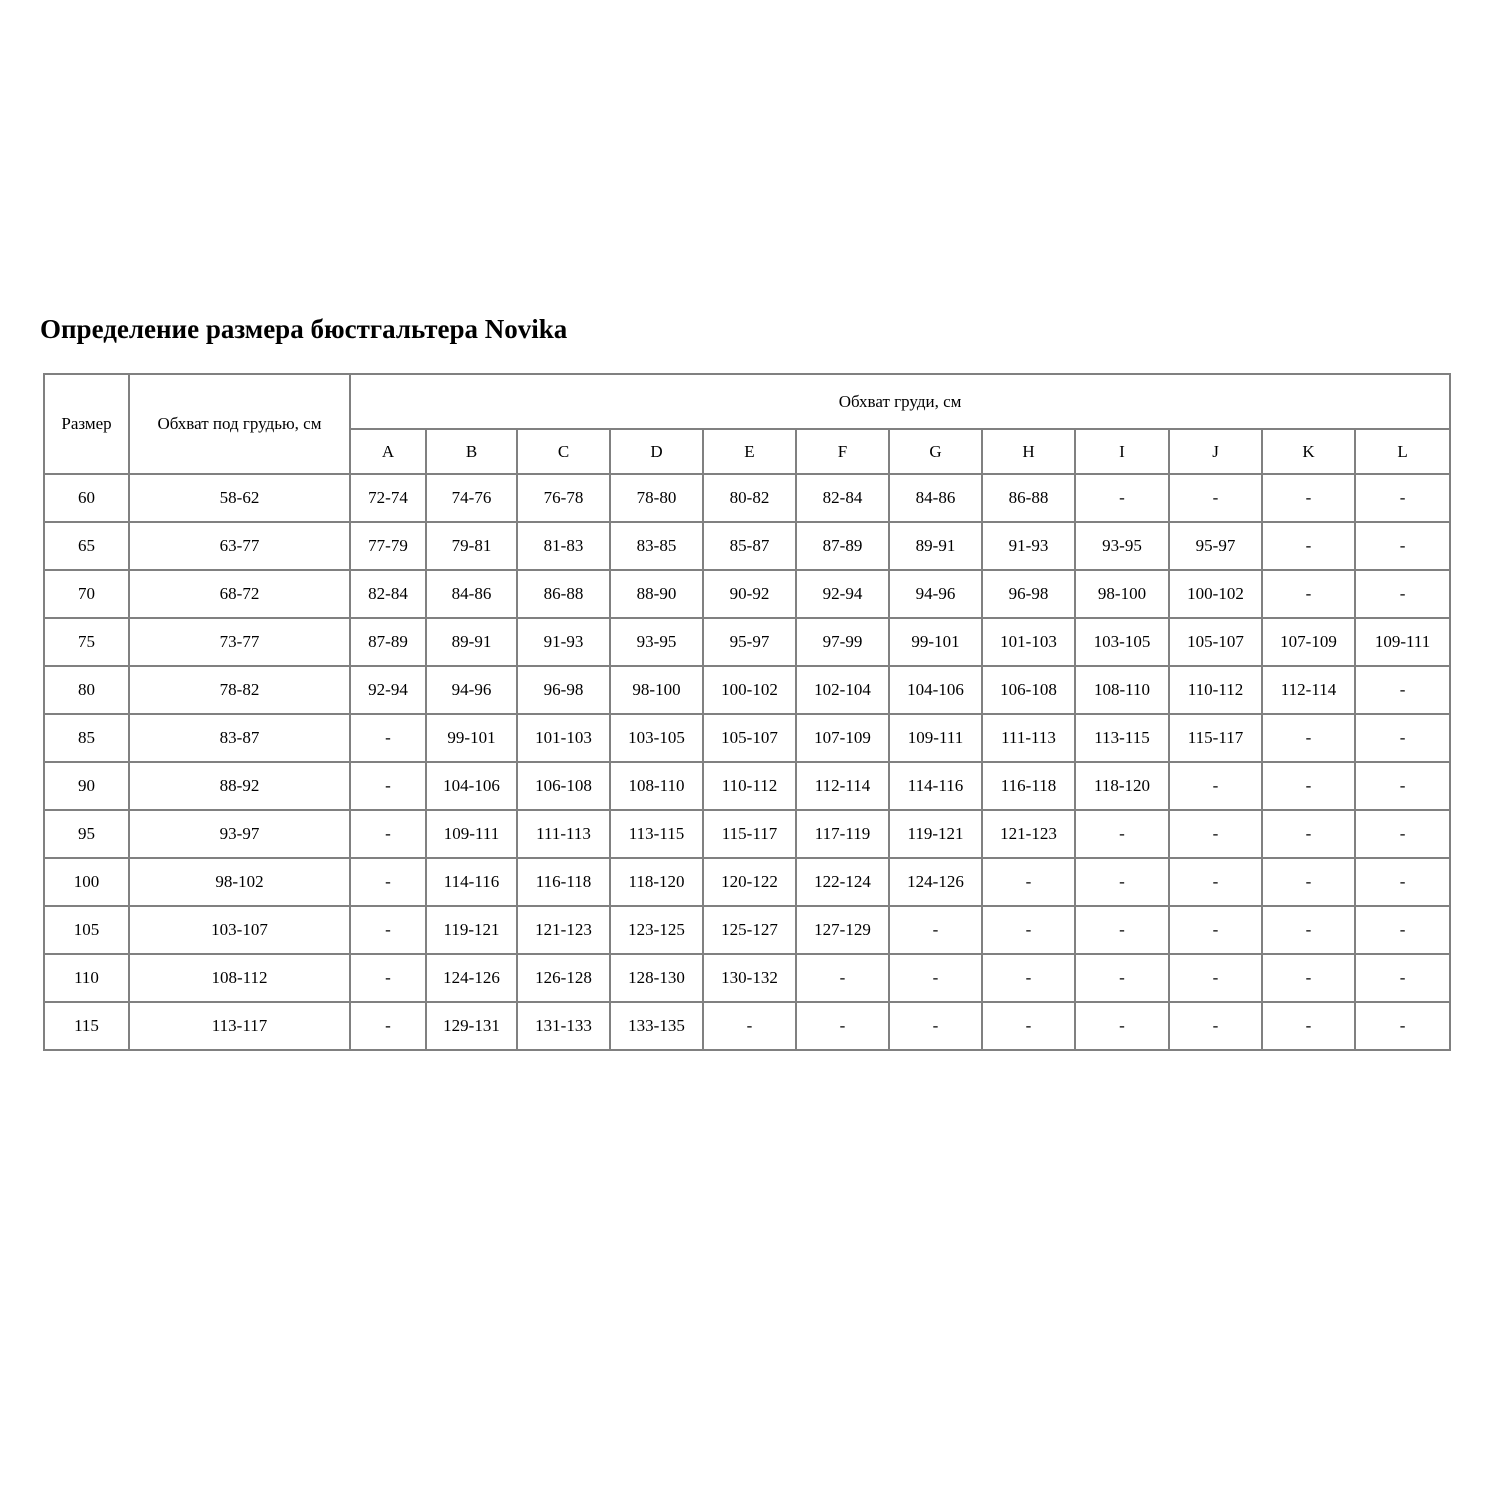 The image size is (1486, 1486). What do you see at coordinates (86, 1026) in the screenshot?
I see `size-cell: 115` at bounding box center [86, 1026].